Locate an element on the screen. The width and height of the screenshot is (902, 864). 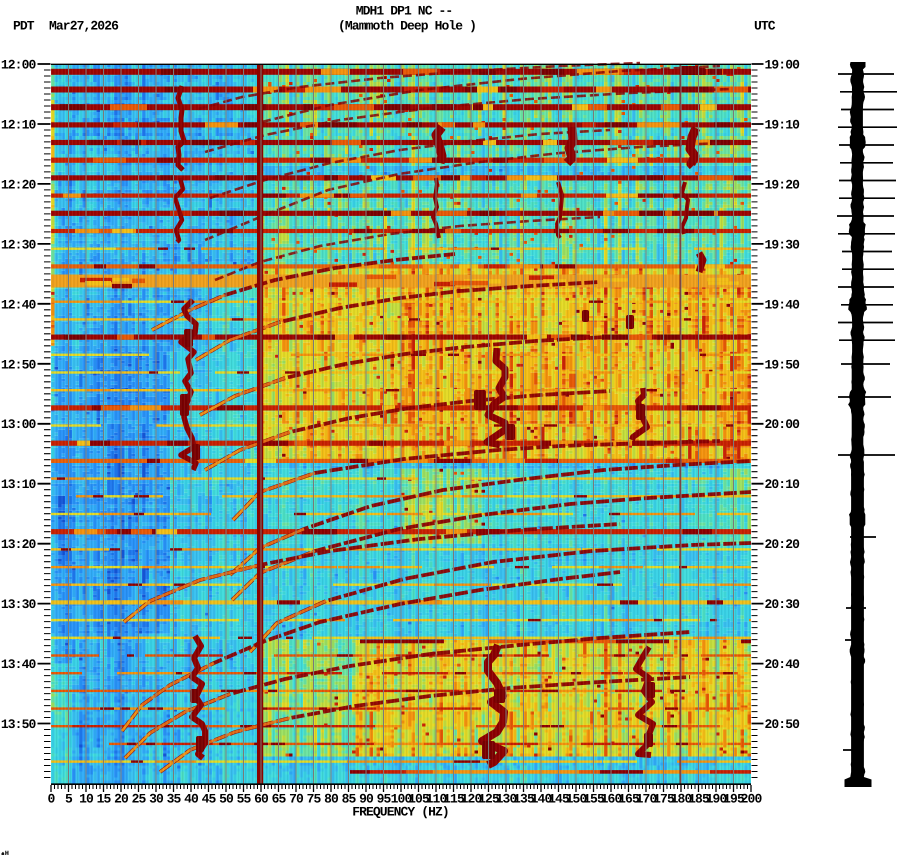
svg-text: 30 is located at coordinates (156, 799).